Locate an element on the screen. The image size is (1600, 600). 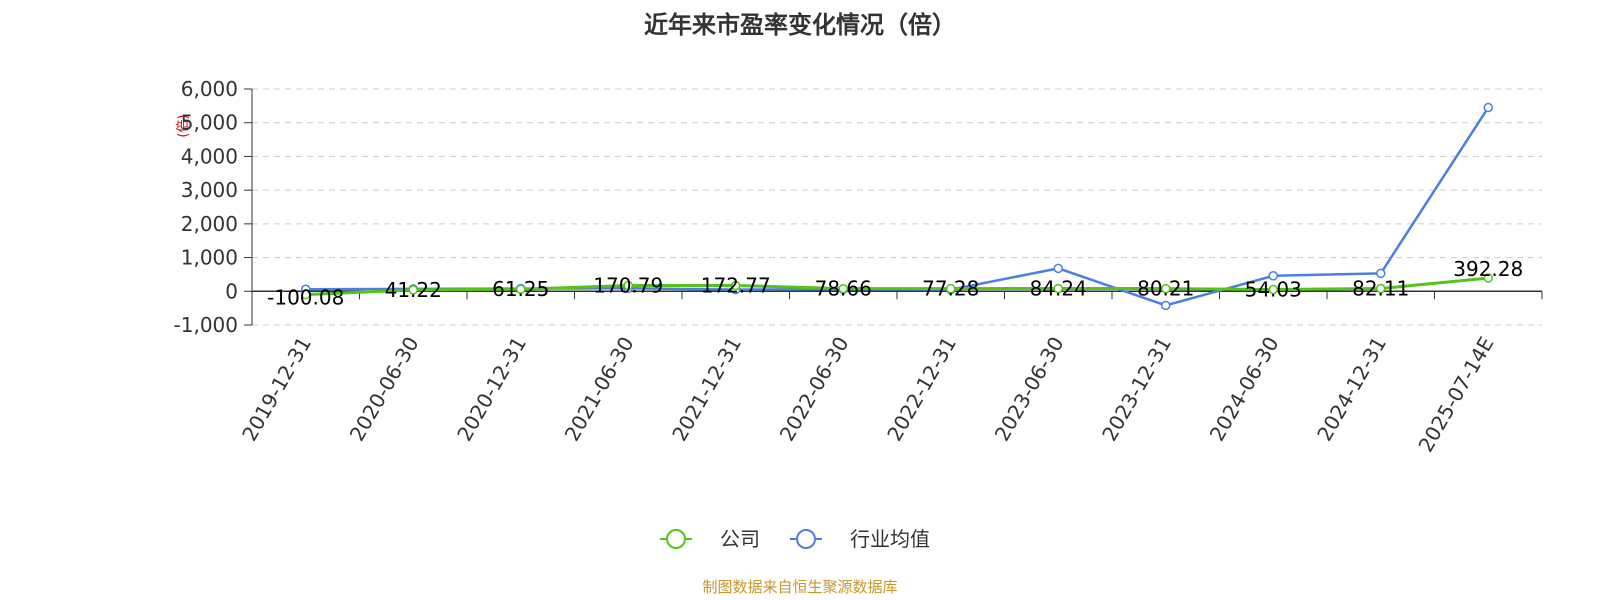
data-label: 392.28 is located at coordinates (1488, 269).